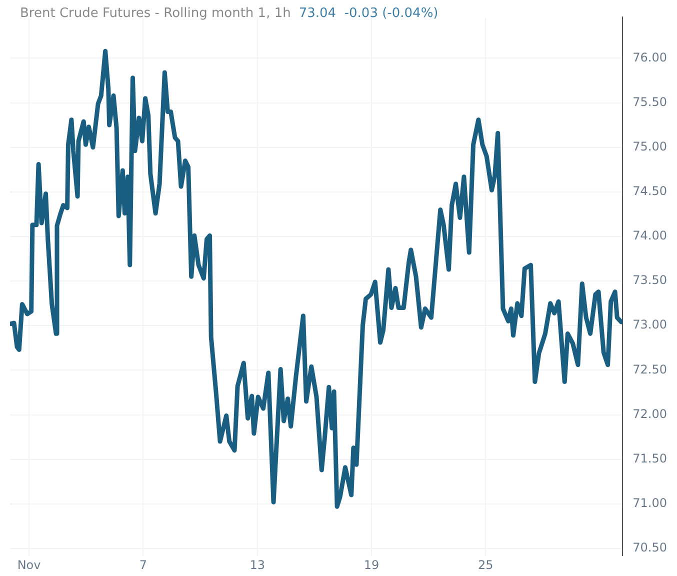 This screenshot has width=677, height=576. I want to click on y-tick-label: 74.50, so click(650, 191).